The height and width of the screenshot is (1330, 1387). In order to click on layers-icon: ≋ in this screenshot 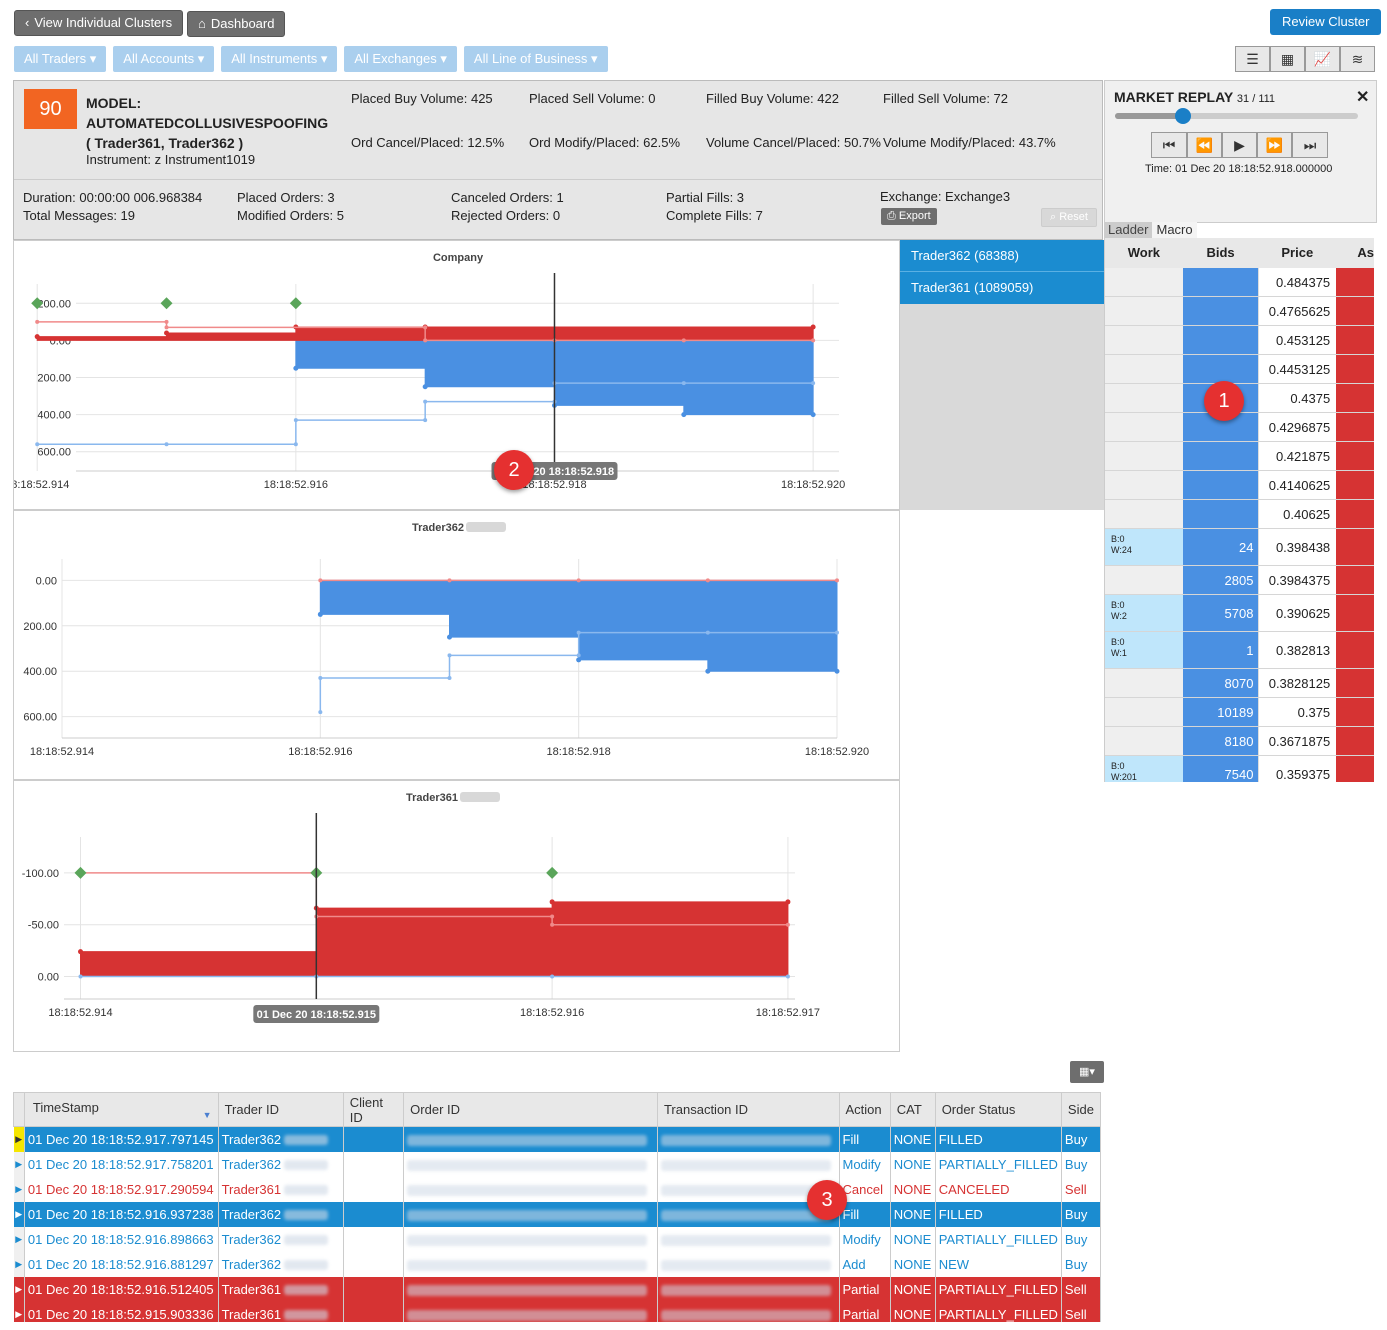, I will do `click(1357, 59)`.